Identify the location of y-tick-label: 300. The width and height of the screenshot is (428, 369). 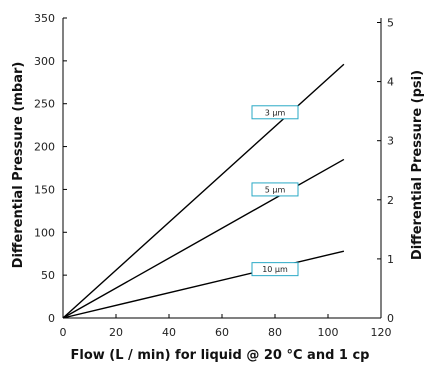
(44, 61).